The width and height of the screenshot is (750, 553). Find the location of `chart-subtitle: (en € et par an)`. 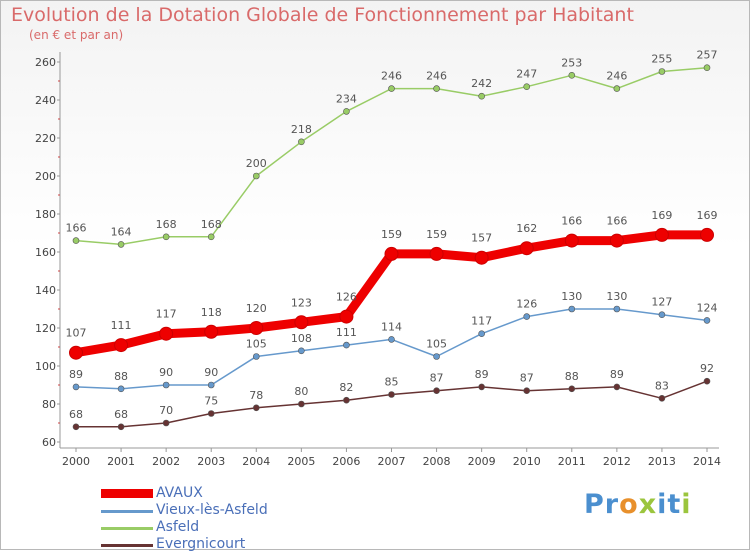

chart-subtitle: (en € et par an) is located at coordinates (76, 35).